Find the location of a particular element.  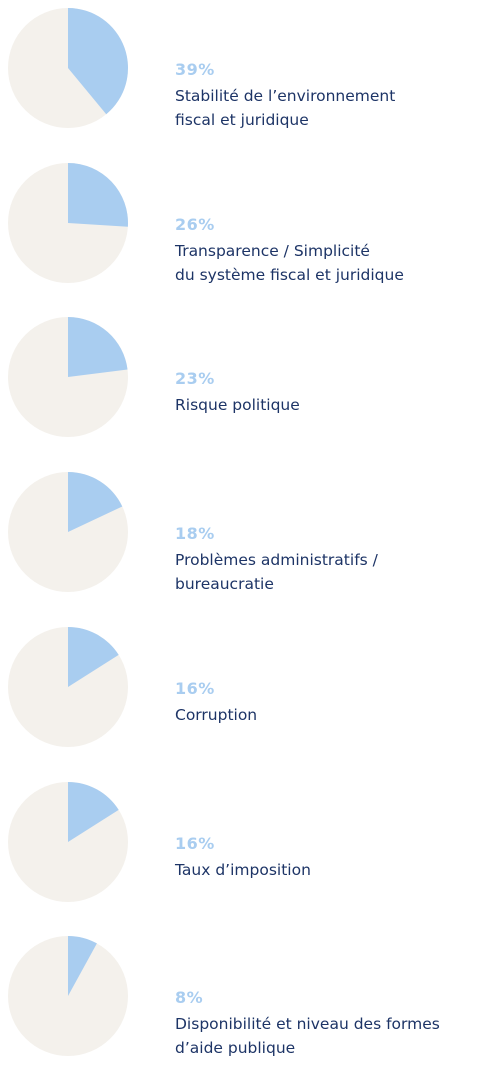

category-label: Risque politique is located at coordinates (237, 405).